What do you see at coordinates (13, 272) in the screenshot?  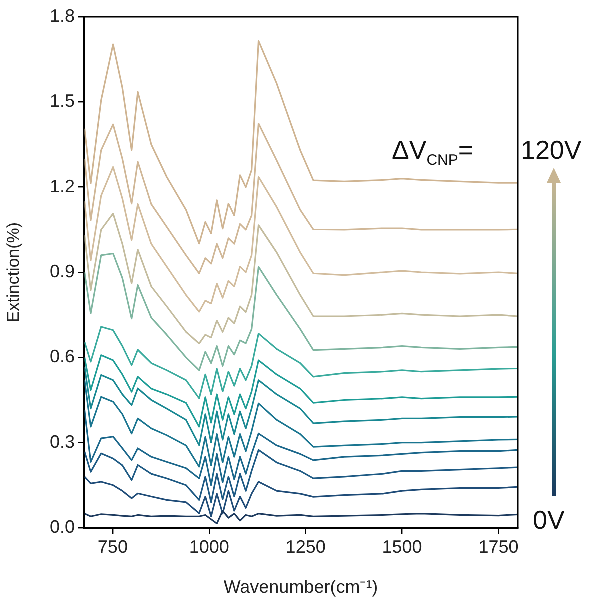 I see `y-axis-title: Extinction(%)` at bounding box center [13, 272].